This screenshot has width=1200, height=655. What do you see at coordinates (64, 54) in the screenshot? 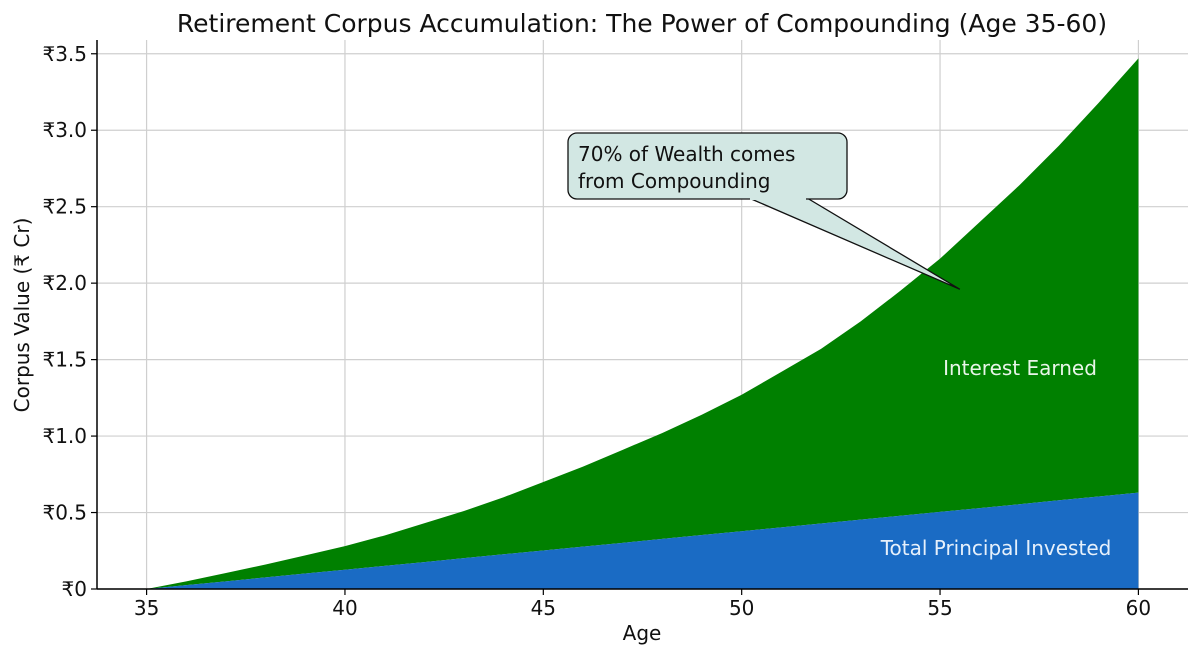
I see `y-tick-label: ₹3.5` at bounding box center [64, 54].